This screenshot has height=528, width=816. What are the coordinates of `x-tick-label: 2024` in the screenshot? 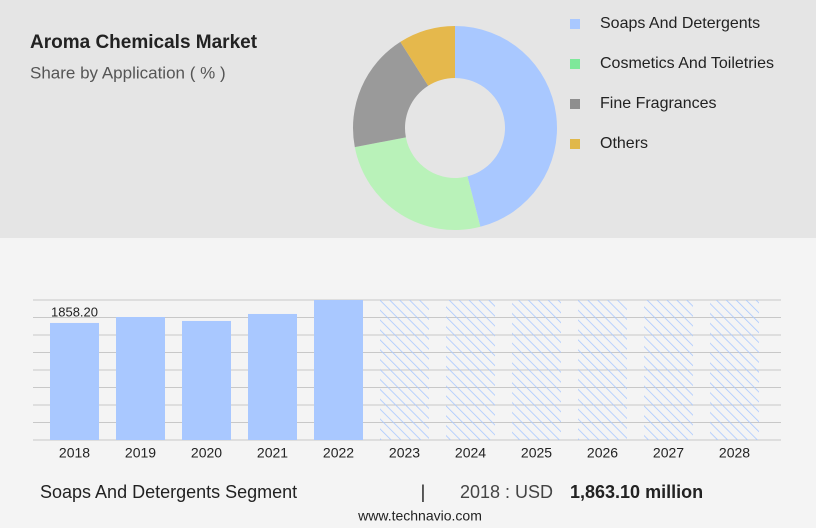 It's located at (470, 453).